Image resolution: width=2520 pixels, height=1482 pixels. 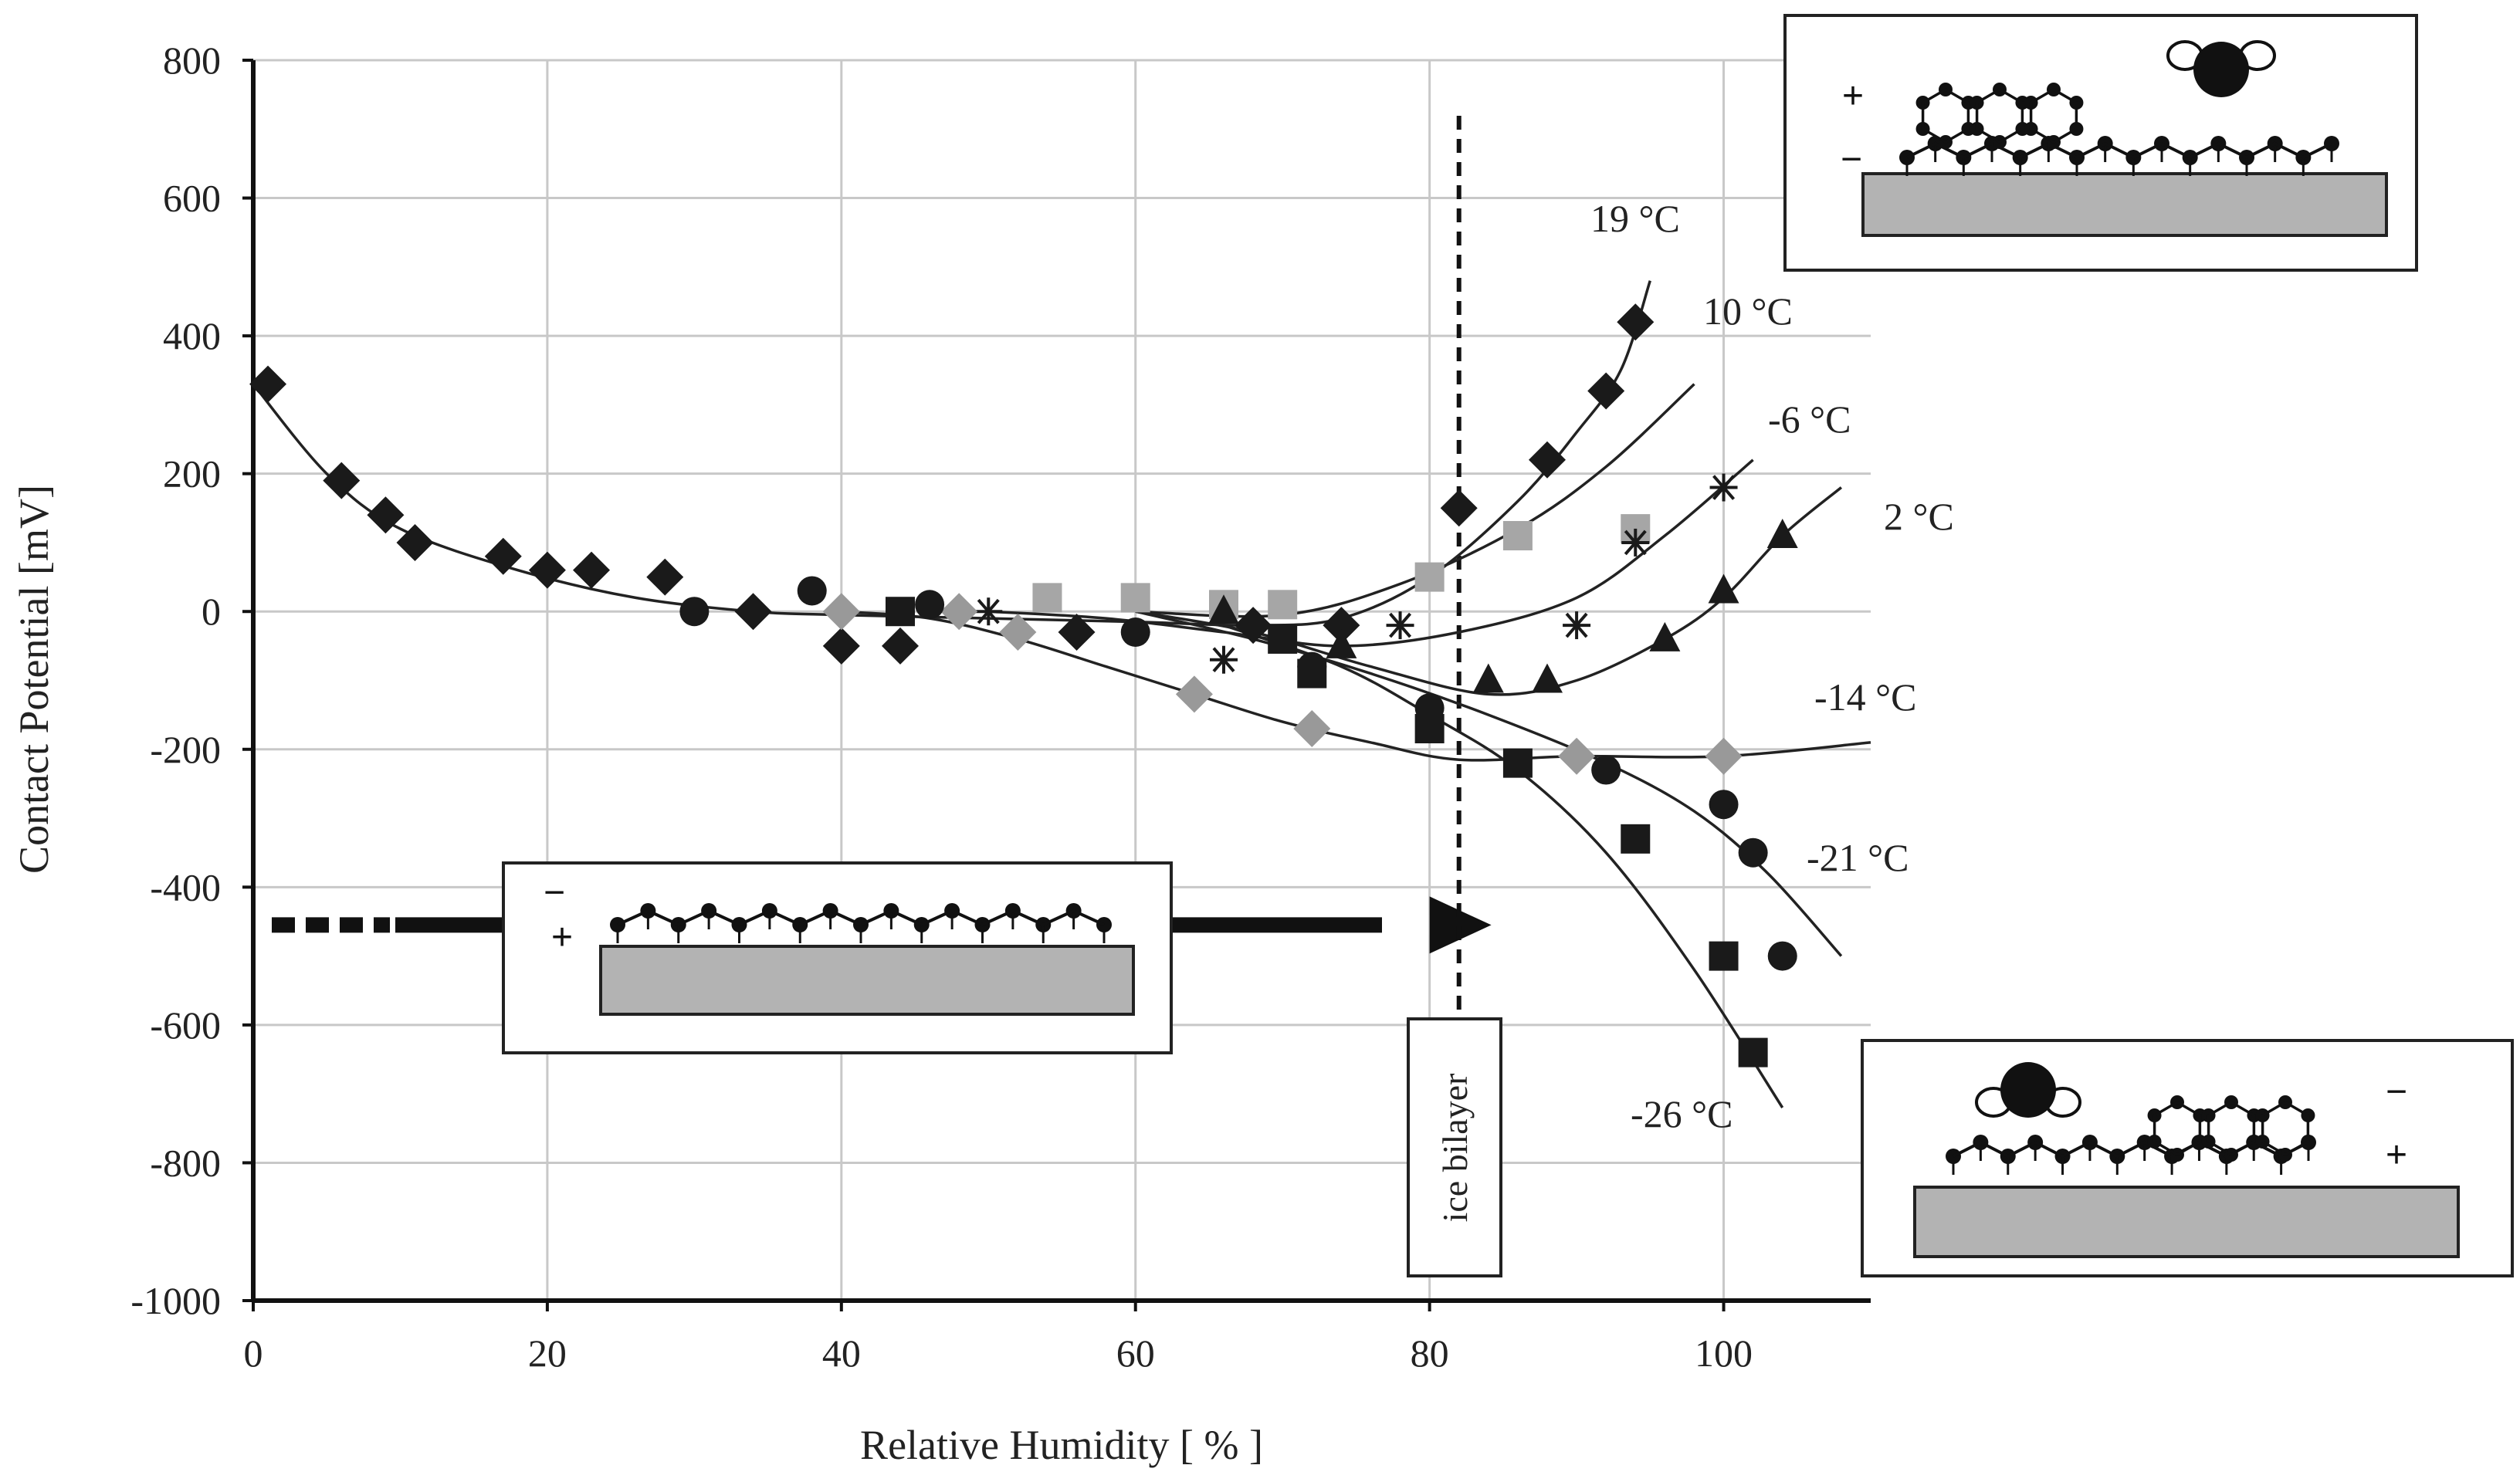 I want to click on y-tick-label: -1000, so click(x=175, y=1300).